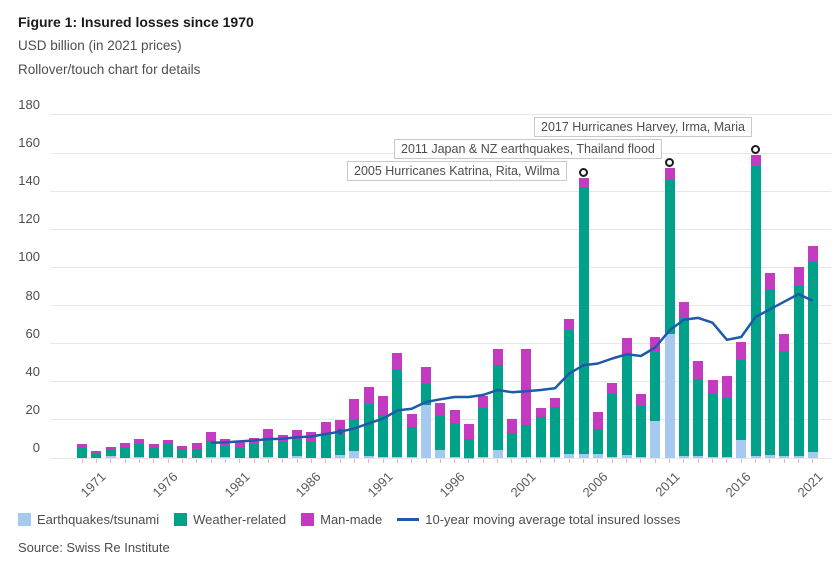  I want to click on bar-1992-weather-related, so click(397, 414).